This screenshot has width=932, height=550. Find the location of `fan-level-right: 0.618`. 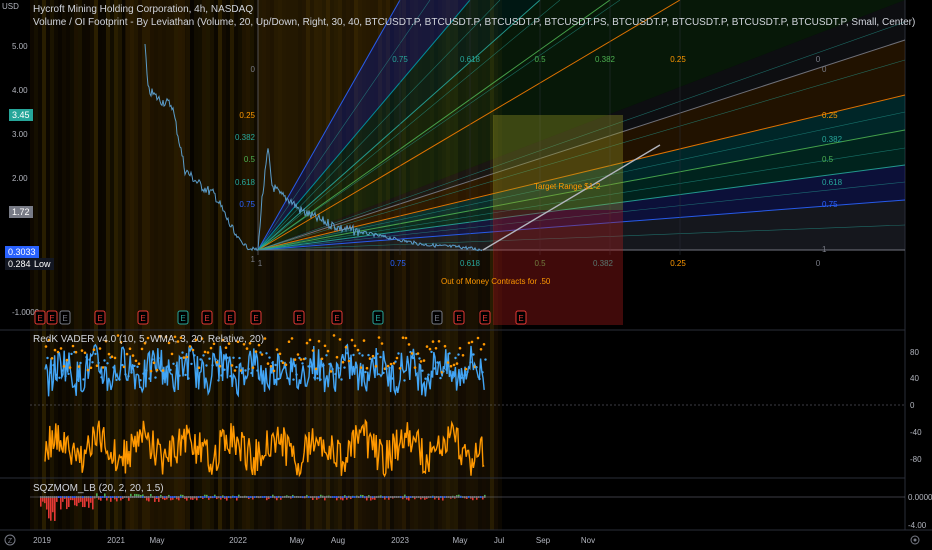

fan-level-right: 0.618 is located at coordinates (832, 182).